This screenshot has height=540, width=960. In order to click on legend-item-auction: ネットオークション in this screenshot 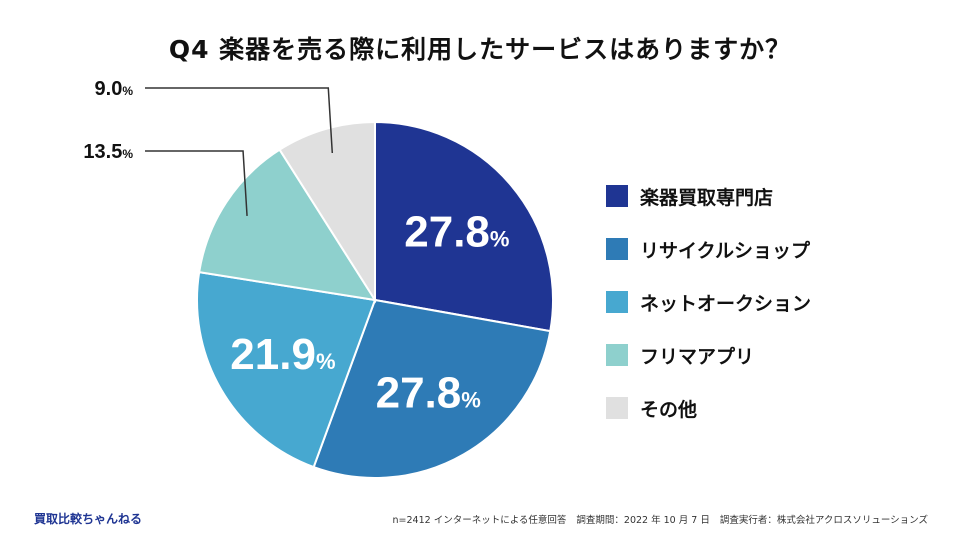, I will do `click(708, 302)`.